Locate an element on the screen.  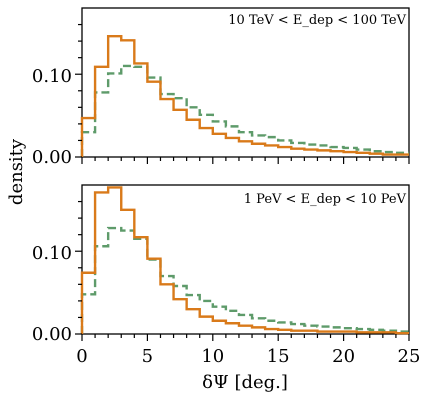
xtick-label: 20 is located at coordinates (343, 356).